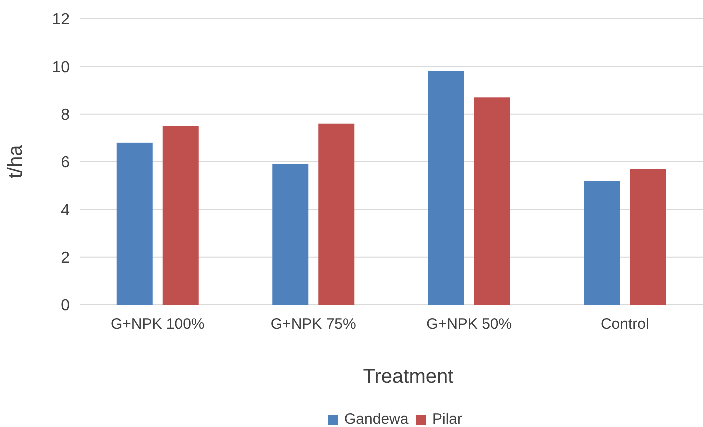  Describe the element at coordinates (313, 324) in the screenshot. I see `x-tick-label: G+NPK 75%` at that location.